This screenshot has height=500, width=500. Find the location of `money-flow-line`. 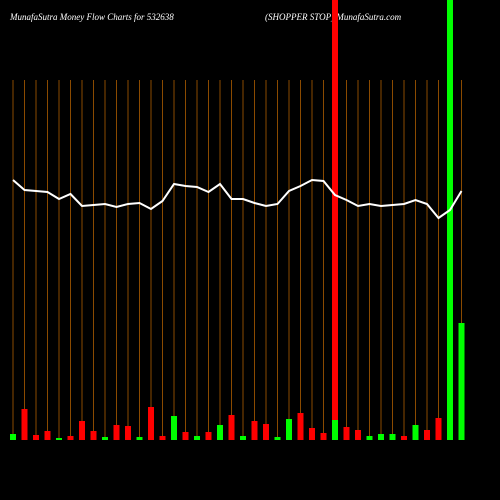

money-flow-line is located at coordinates (237, 199).